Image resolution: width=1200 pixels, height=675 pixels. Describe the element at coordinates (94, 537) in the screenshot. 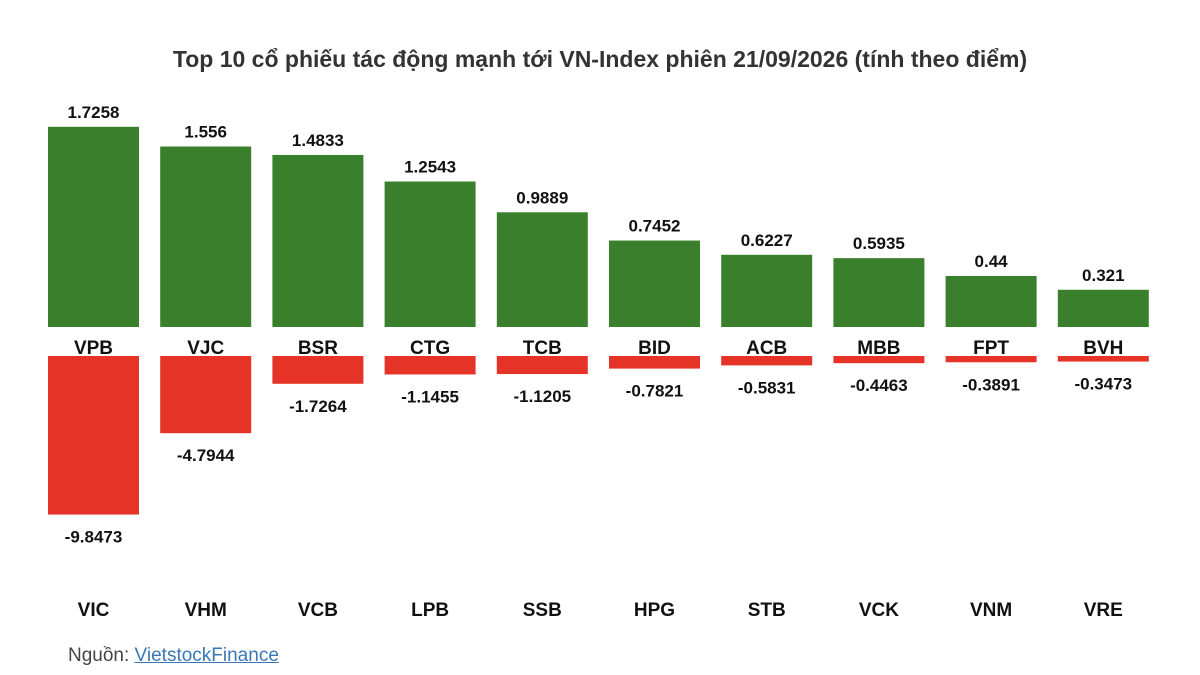

I see `negative-value-label: -9.8473` at that location.